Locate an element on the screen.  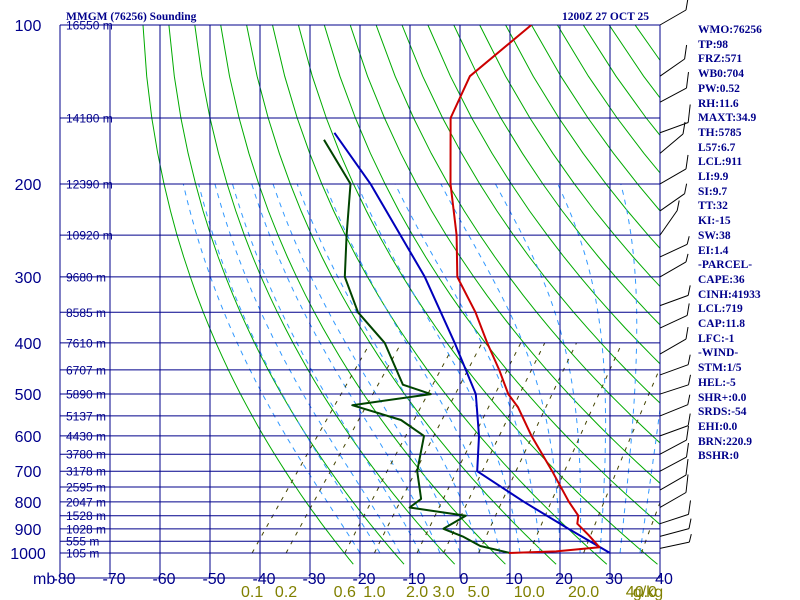
height-label: 3780 m is located at coordinates (86, 455).